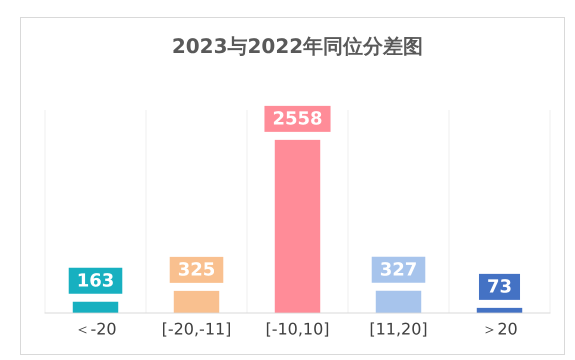  I want to click on data-label: 327, so click(399, 269).